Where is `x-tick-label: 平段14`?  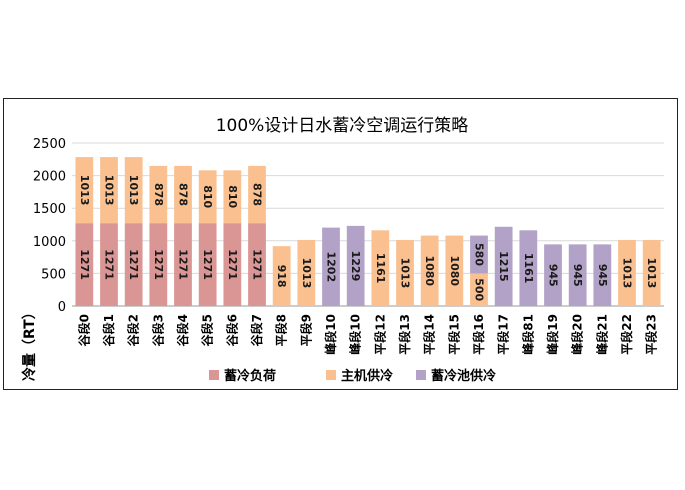
x-tick-label: 平段14 is located at coordinates (429, 334).